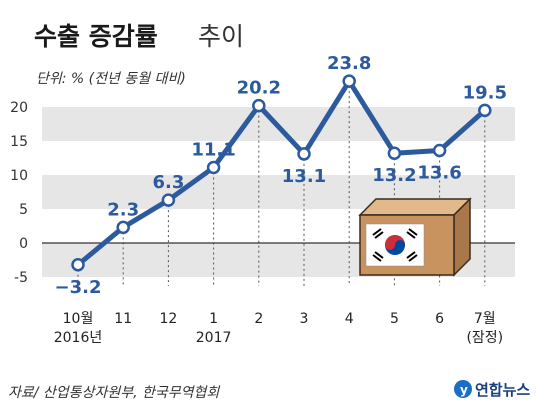  I want to click on data-label: 19.5, so click(485, 92).